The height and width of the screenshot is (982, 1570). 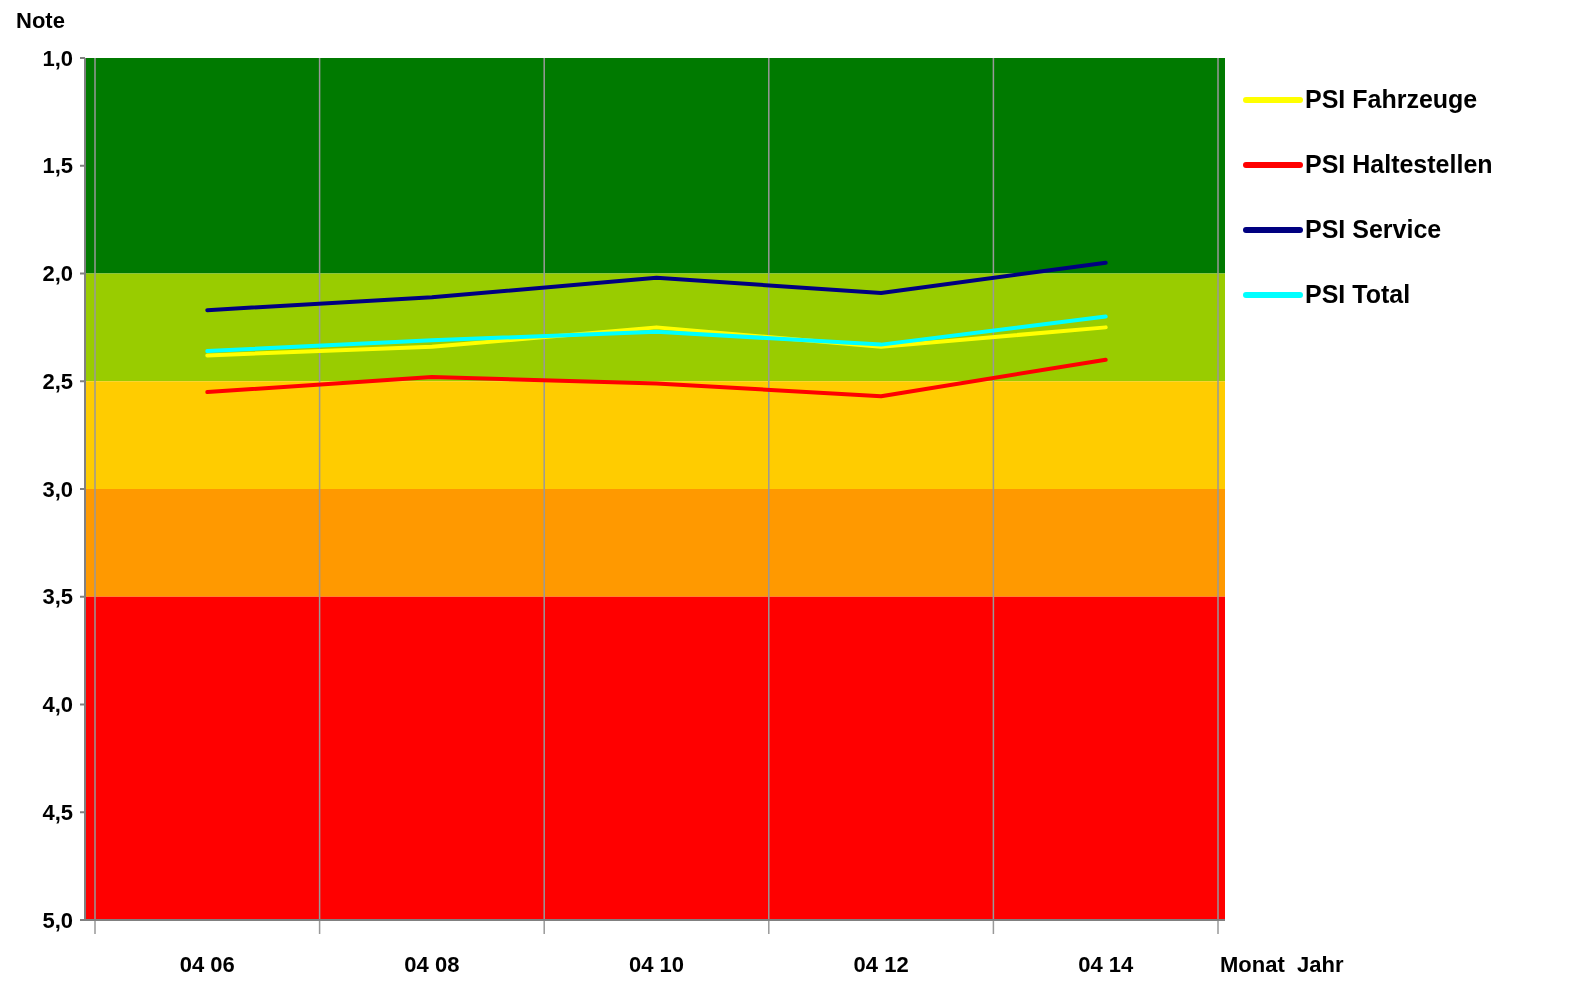 What do you see at coordinates (1399, 164) in the screenshot?
I see `legend-label: PSI Haltestellen` at bounding box center [1399, 164].